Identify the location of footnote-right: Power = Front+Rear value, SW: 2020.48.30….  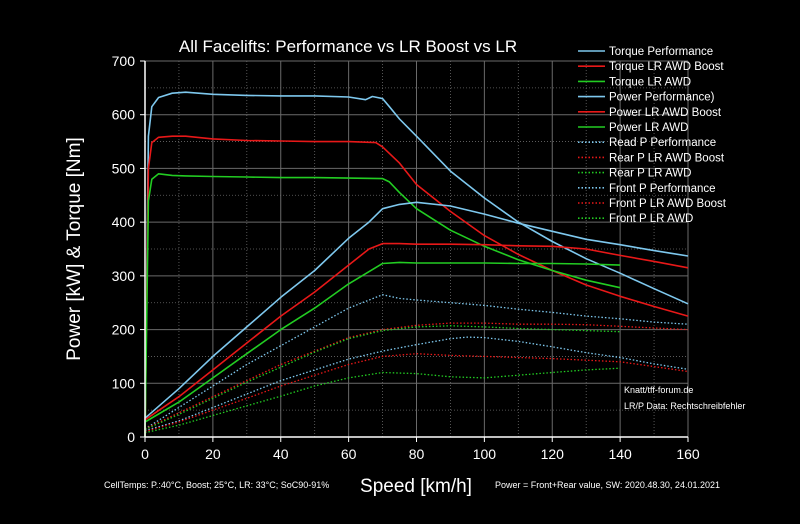
(607, 485).